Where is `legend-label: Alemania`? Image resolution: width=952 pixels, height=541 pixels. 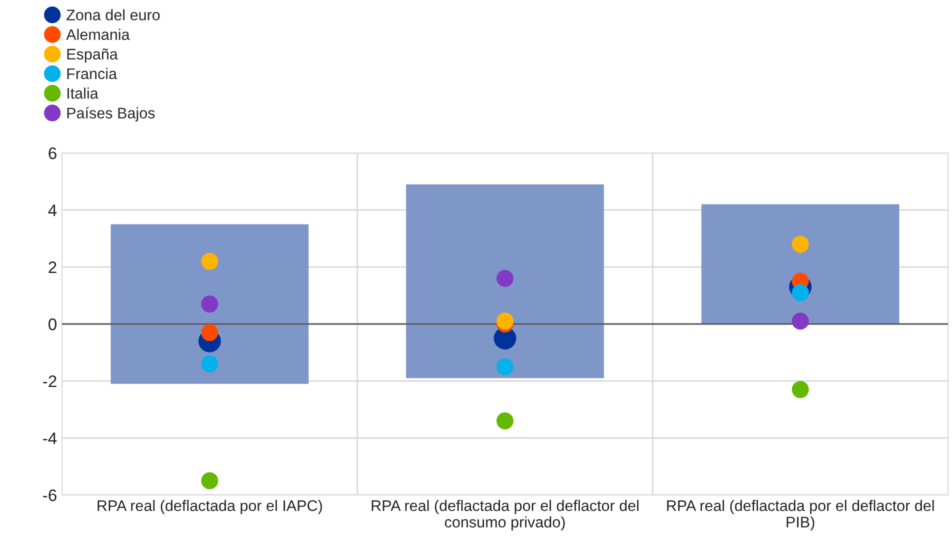 legend-label: Alemania is located at coordinates (98, 34).